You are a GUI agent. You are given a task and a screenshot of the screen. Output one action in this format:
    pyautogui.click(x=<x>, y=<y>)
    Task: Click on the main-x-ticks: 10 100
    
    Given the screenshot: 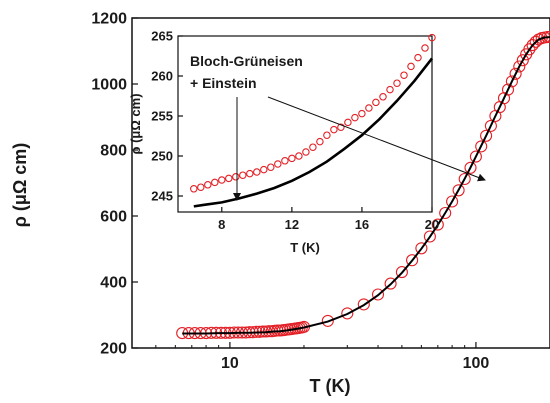 What is the action you would take?
    pyautogui.click(x=322, y=357)
    